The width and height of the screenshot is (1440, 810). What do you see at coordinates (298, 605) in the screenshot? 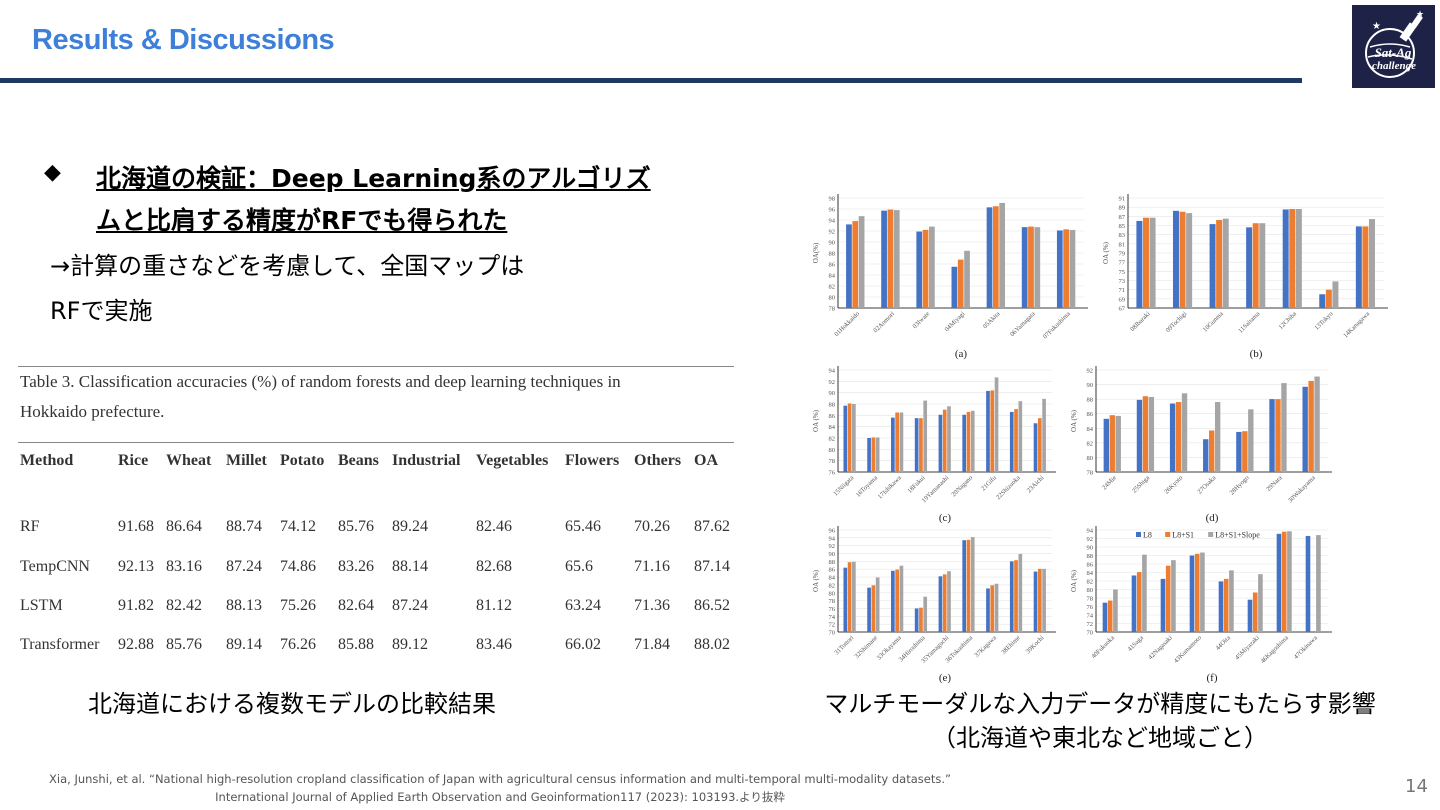
I see `table-cell: 75.26` at bounding box center [298, 605].